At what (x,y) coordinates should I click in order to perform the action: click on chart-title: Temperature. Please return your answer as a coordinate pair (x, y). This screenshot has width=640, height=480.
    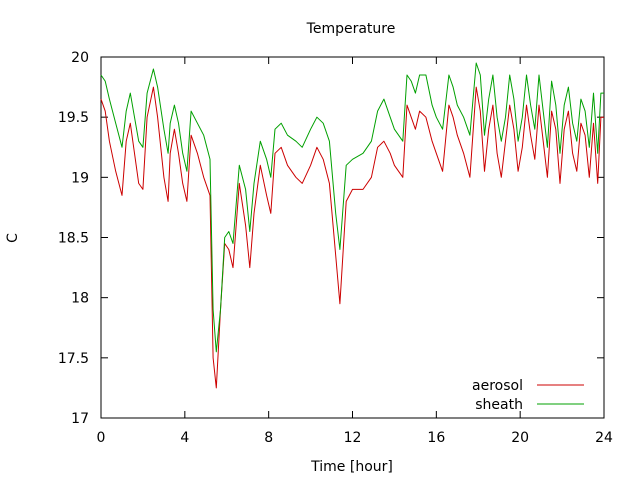
    Looking at the image, I should click on (351, 29).